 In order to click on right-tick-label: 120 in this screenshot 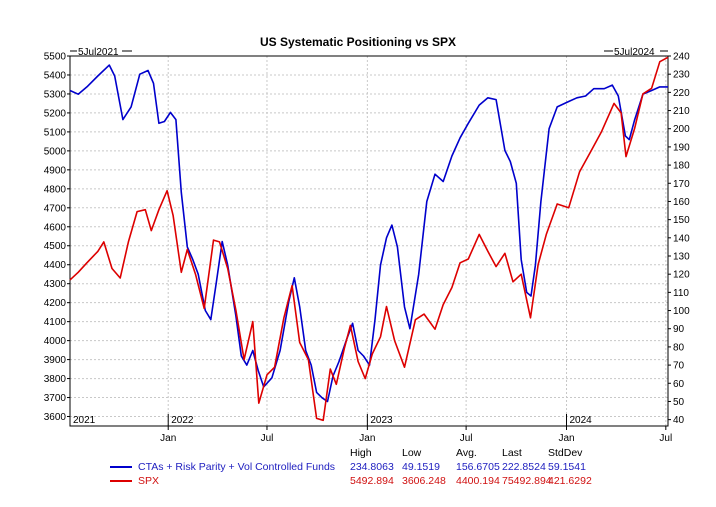, I will do `click(681, 275)`.